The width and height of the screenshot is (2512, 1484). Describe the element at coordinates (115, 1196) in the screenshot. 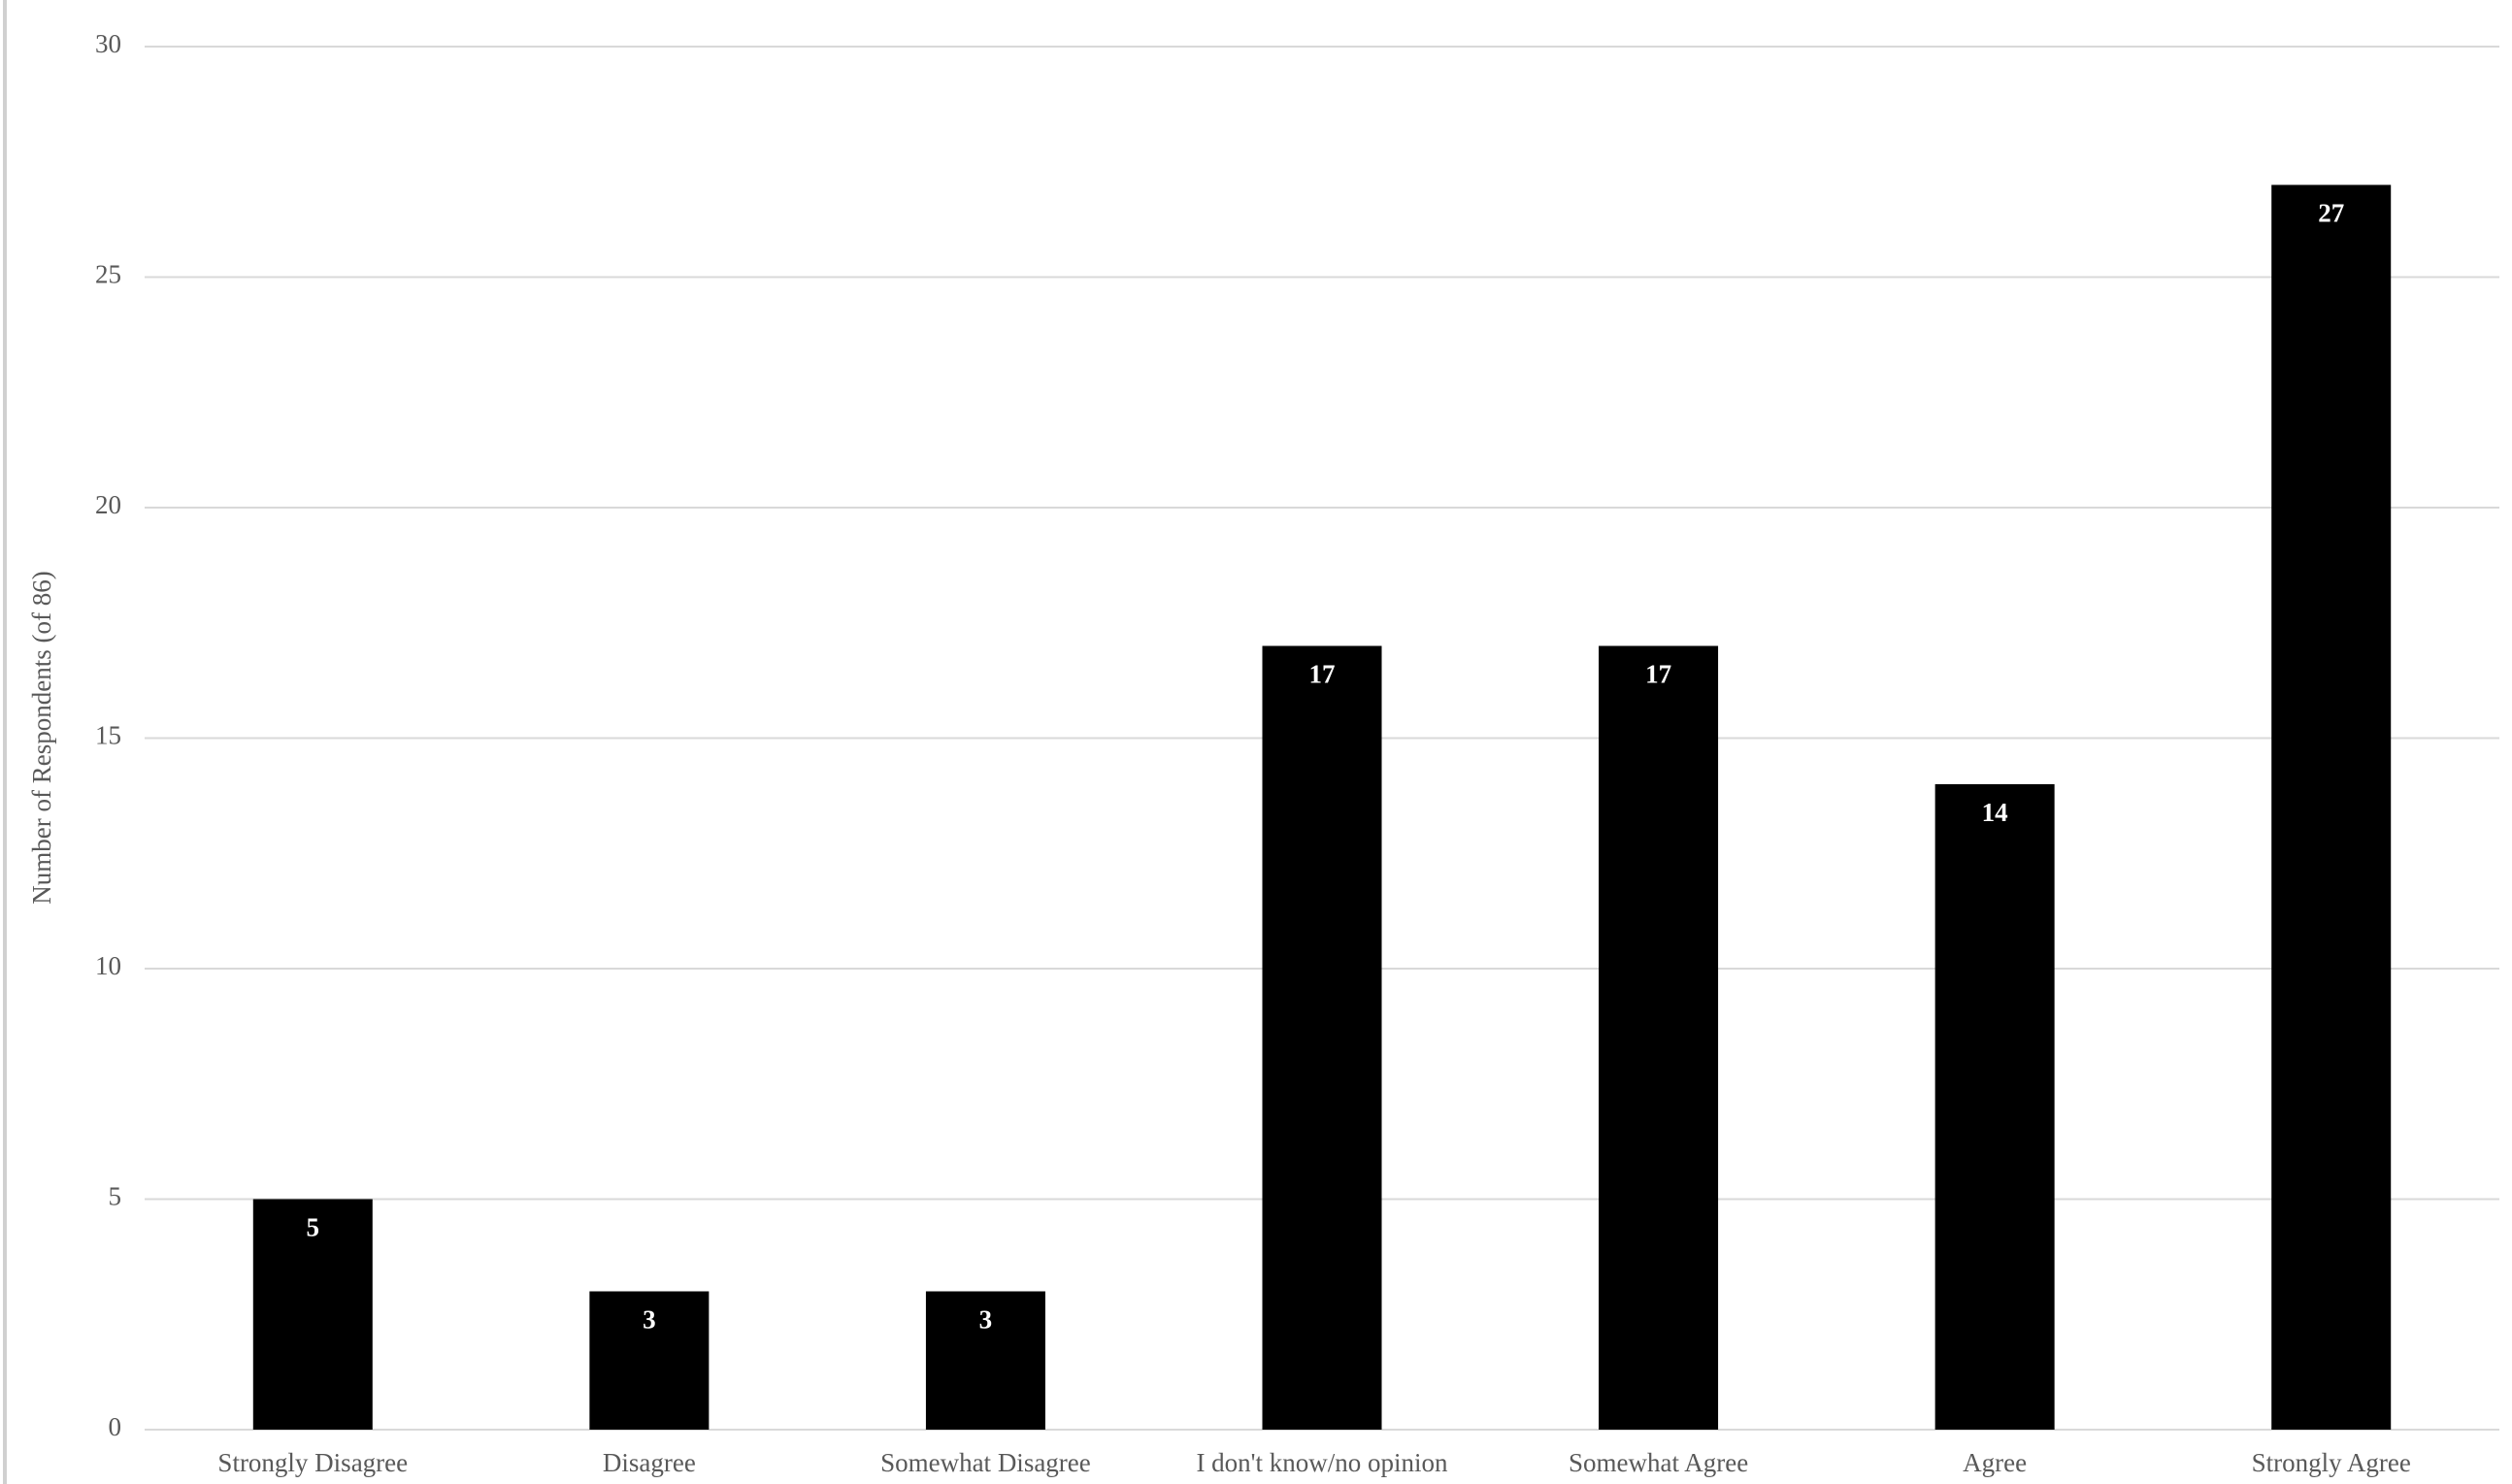

I see `y-tick-label: 5` at that location.